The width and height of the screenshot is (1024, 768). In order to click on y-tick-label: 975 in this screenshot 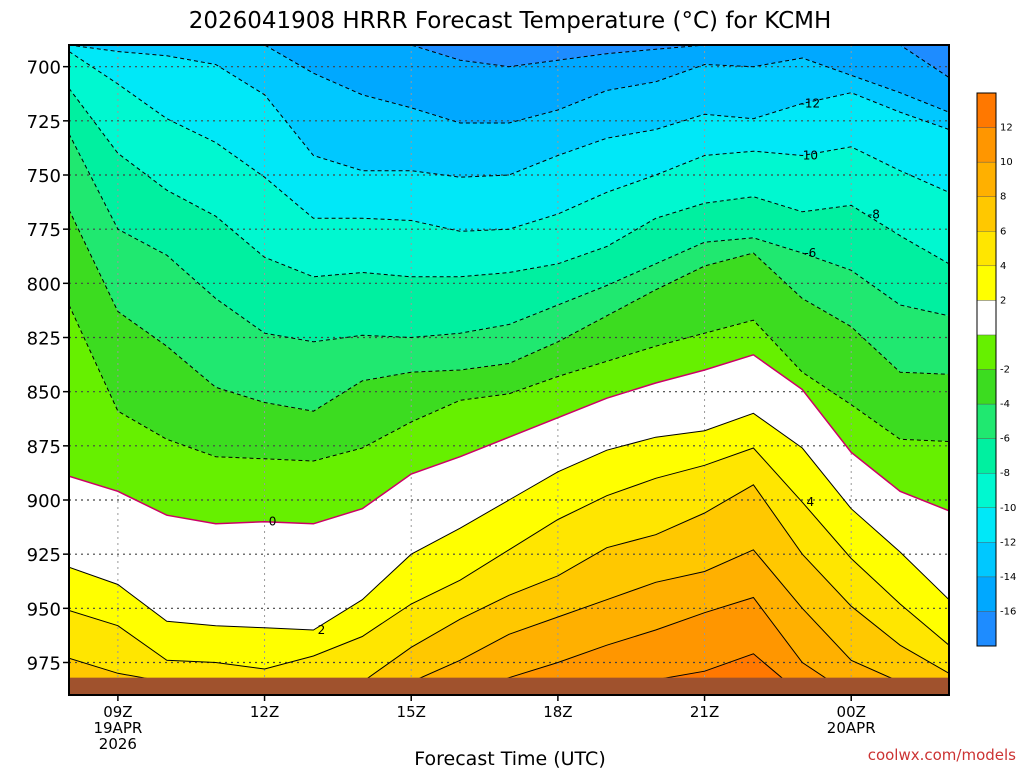, I will do `click(44, 664)`.